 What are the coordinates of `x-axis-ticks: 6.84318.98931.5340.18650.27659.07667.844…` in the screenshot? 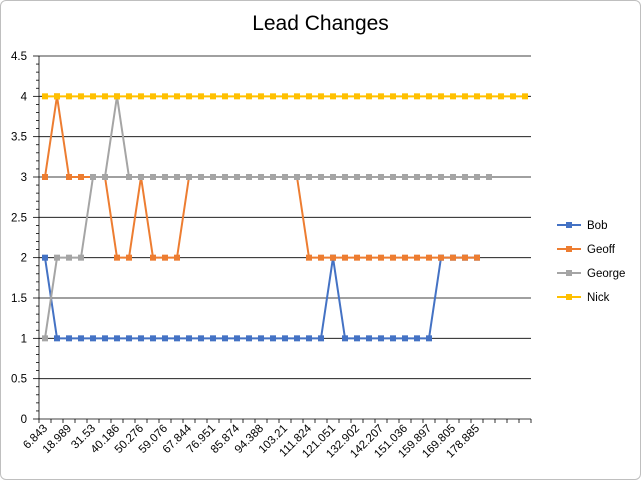 It's located at (251, 441).